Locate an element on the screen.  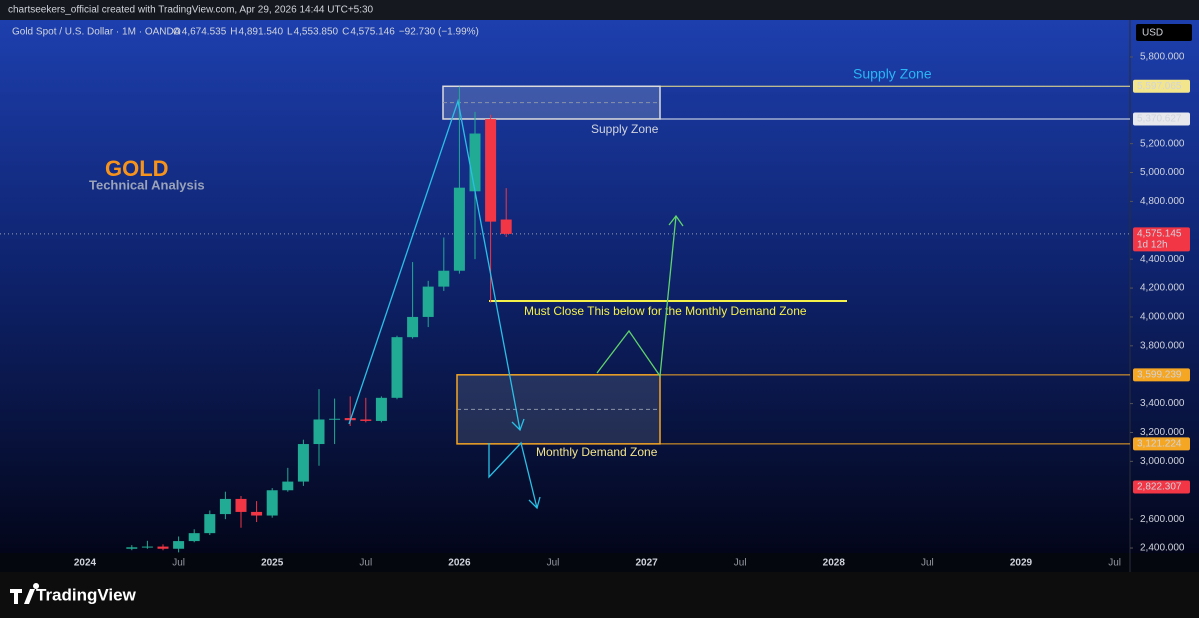
brand-subtitle: Technical Analysis is located at coordinates (147, 184).